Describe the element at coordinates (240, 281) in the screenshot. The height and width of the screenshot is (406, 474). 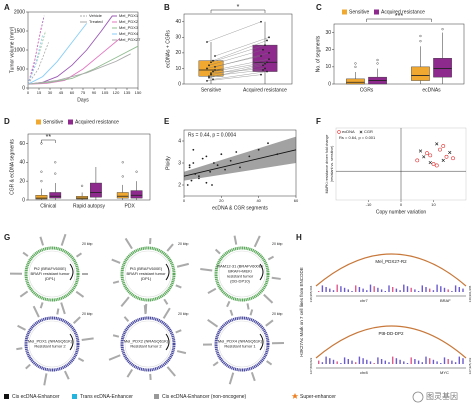
I see `ecdna-label: (DD-DP10)` at that location.